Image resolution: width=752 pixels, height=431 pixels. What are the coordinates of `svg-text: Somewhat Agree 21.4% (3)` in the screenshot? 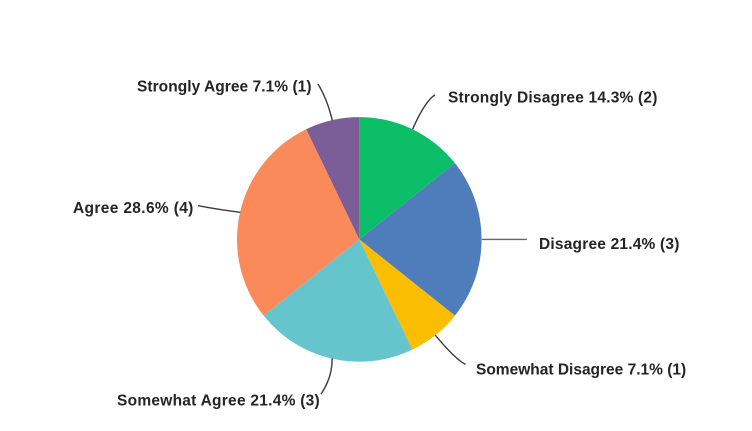 It's located at (218, 401).